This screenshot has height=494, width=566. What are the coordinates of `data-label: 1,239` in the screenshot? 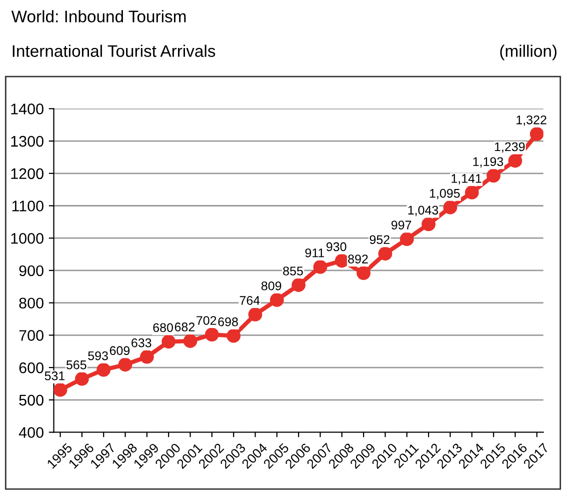 It's located at (509, 147).